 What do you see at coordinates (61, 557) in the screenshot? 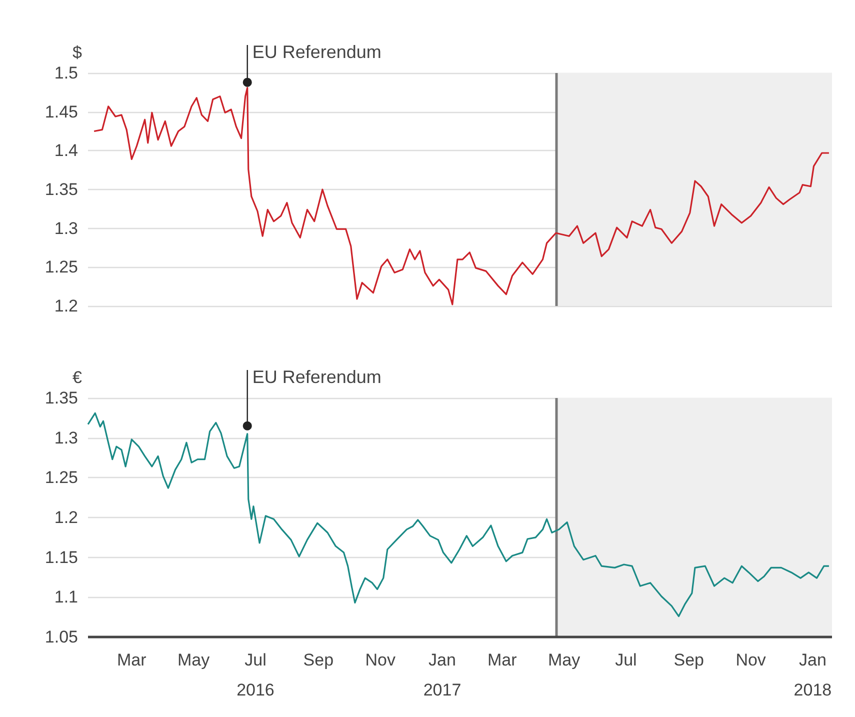
I see `y-tick-label: 1.15` at bounding box center [61, 557].